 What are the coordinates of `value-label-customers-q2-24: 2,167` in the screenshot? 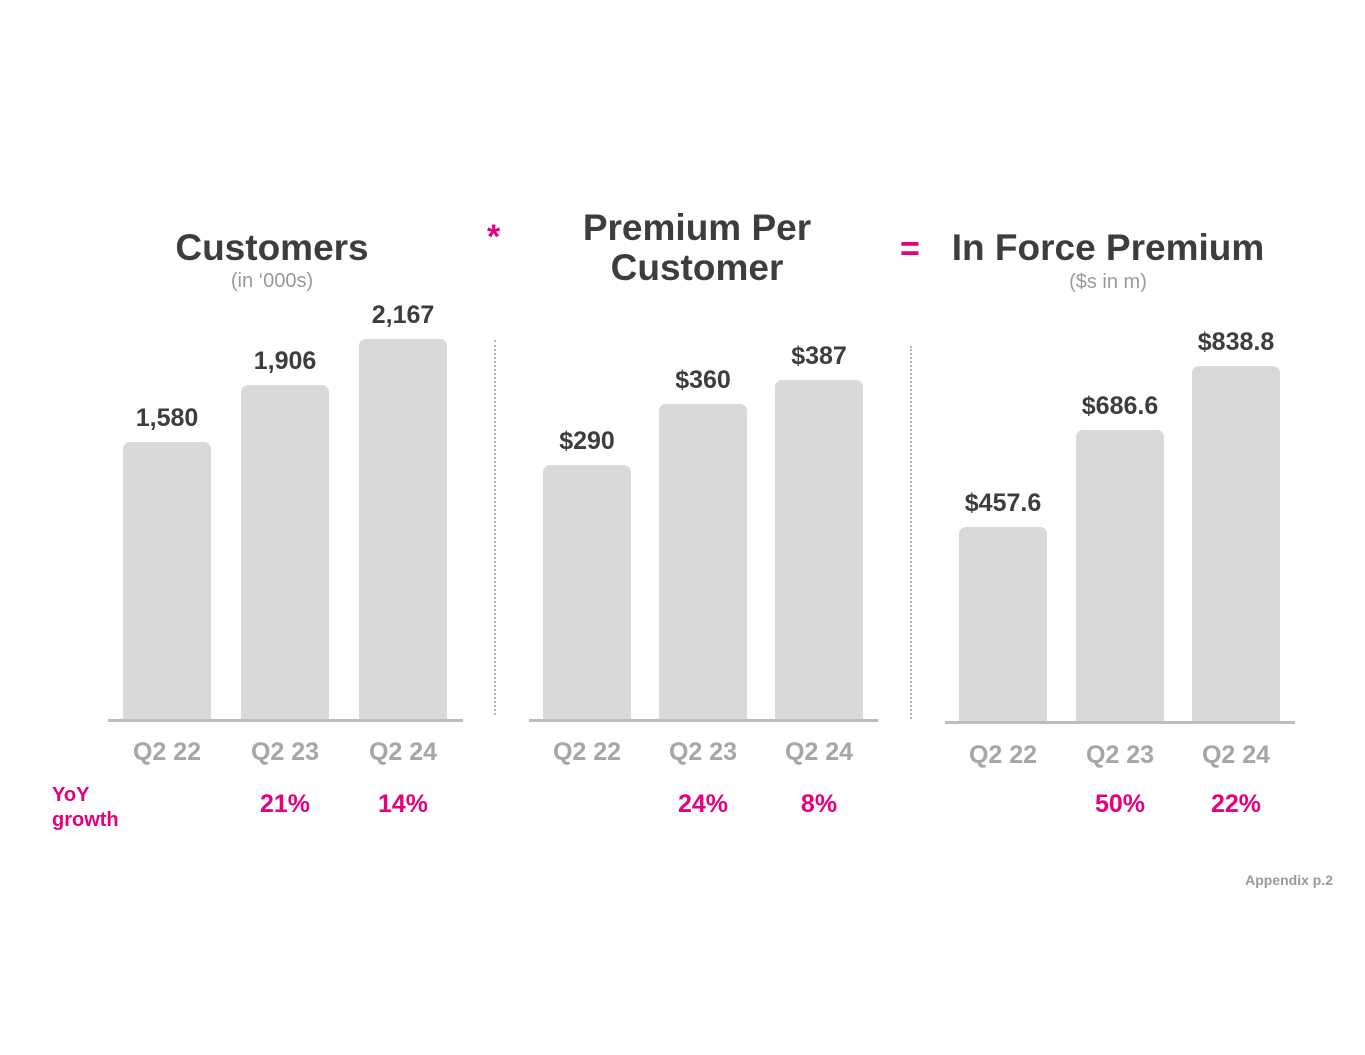 It's located at (403, 315).